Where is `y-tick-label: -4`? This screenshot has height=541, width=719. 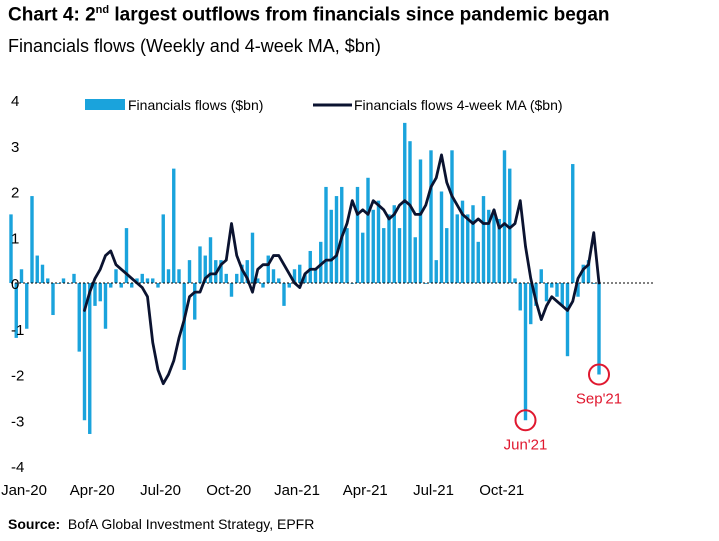
y-tick-label: -4 is located at coordinates (17, 467).